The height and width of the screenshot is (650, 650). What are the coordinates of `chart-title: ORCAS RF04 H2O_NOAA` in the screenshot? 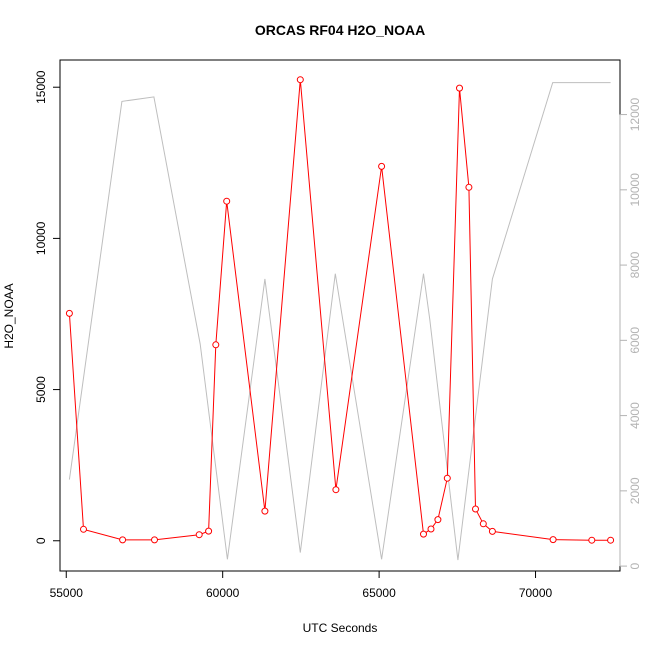 It's located at (340, 30).